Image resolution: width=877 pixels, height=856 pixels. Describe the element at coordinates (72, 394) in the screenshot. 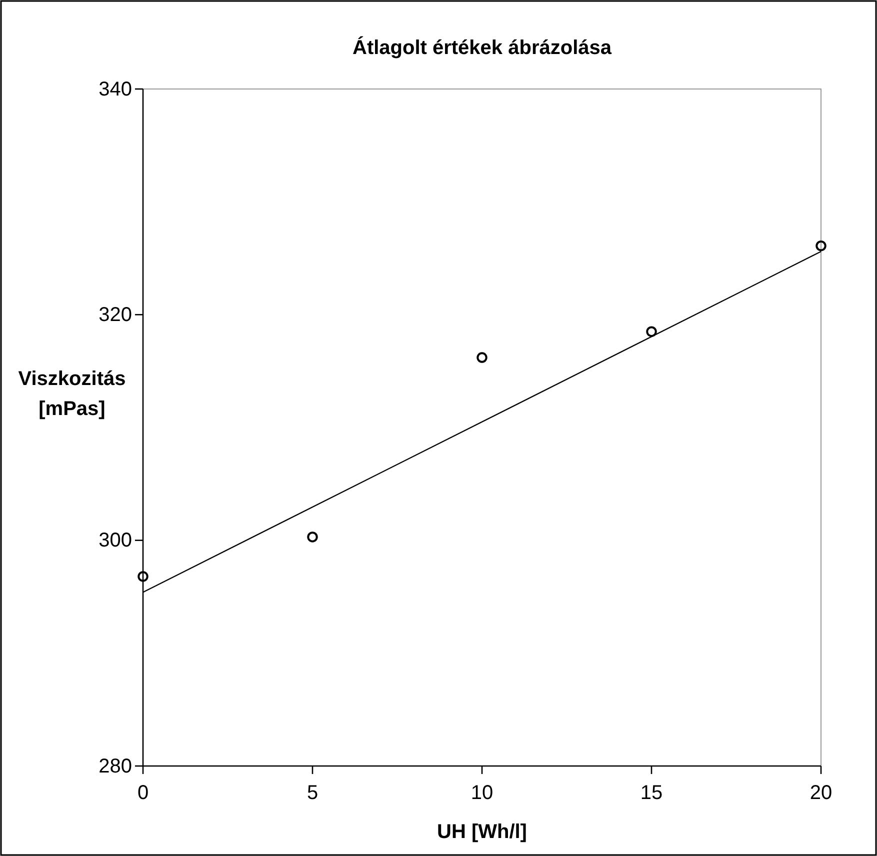

I see `y-axis-title: Viszkozitás [mPas]` at that location.